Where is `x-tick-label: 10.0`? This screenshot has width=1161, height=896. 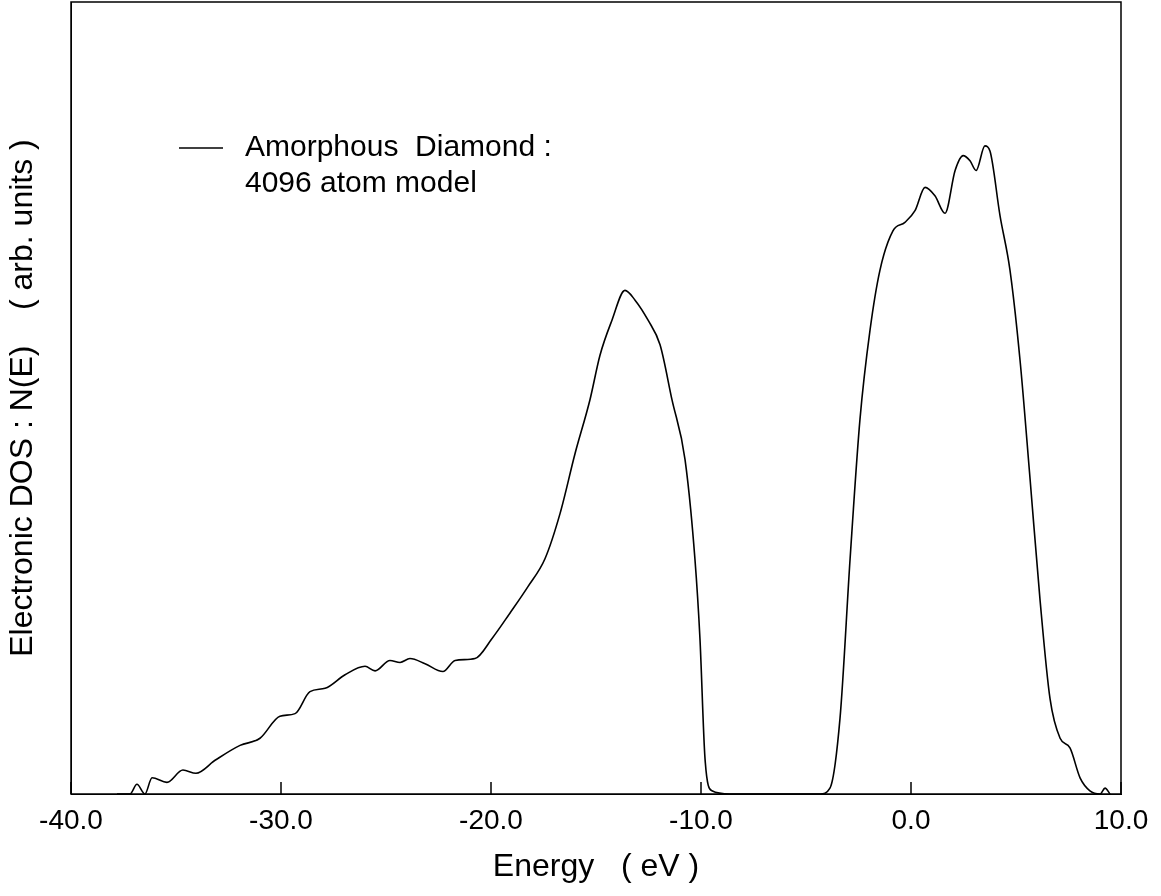 x-tick-label: 10.0 is located at coordinates (1121, 819).